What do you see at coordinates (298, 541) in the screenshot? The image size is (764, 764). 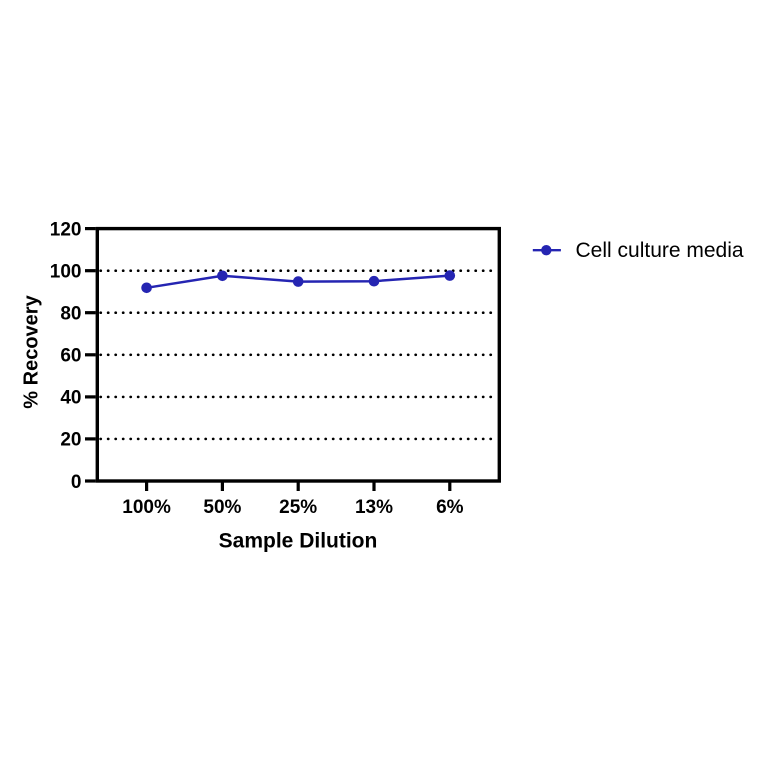 I see `svg-text: Sample Dilution` at bounding box center [298, 541].